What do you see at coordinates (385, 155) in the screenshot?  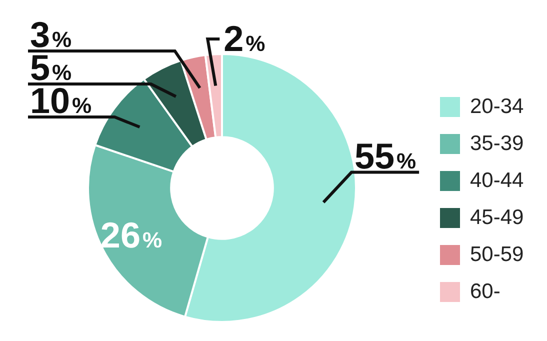 I see `data-label: 55%` at bounding box center [385, 155].